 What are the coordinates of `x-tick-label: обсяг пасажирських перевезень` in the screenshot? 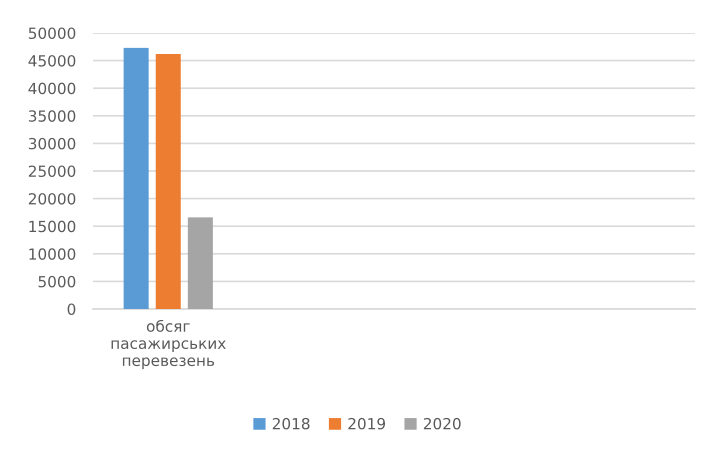 It's located at (169, 345).